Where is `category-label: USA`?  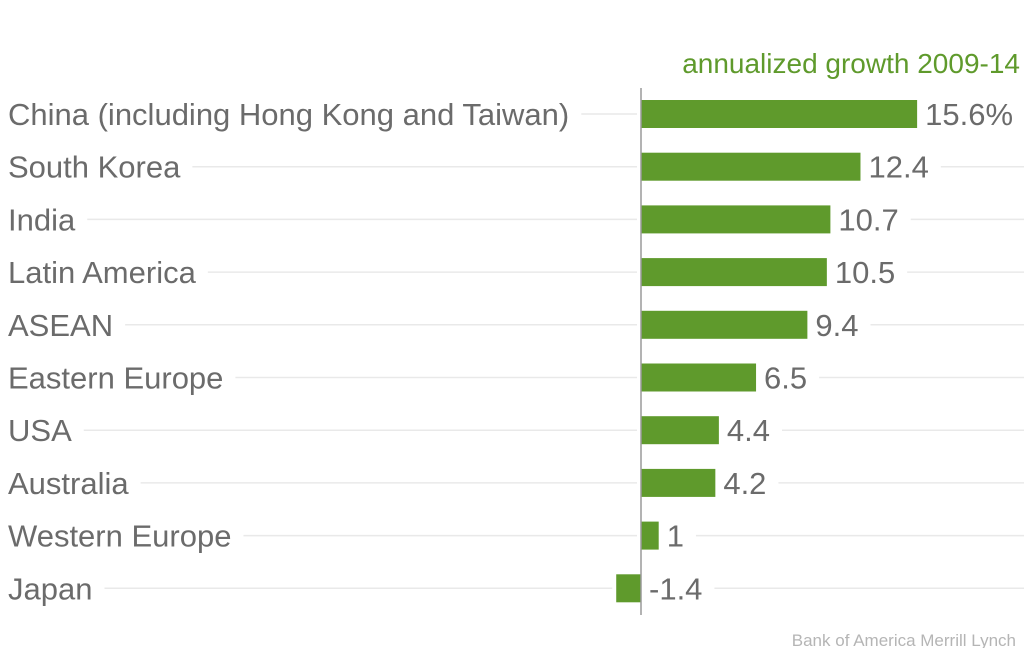
category-label: USA is located at coordinates (40, 430).